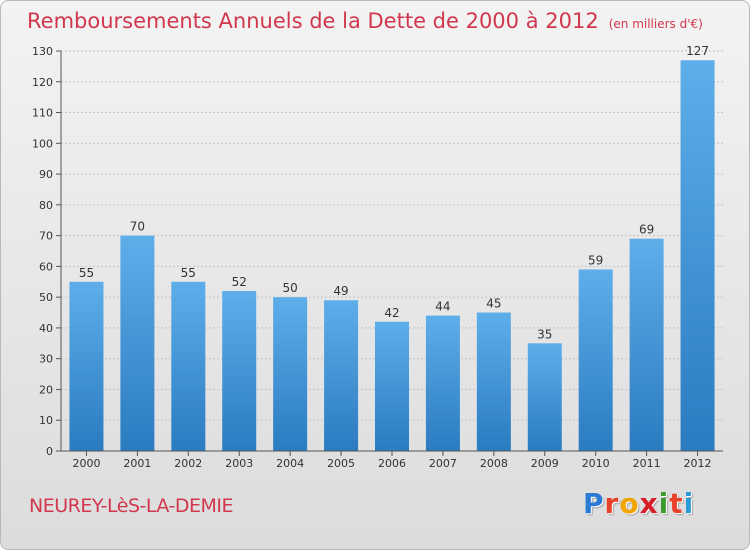 Image resolution: width=750 pixels, height=550 pixels. I want to click on y-tick-label: 110, so click(42, 113).